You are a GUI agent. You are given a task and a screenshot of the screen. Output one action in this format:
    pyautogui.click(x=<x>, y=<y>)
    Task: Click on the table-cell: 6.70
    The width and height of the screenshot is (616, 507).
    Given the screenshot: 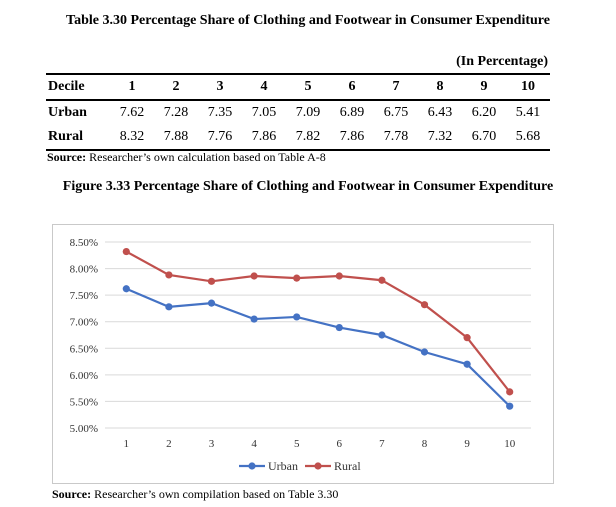 What is the action you would take?
    pyautogui.click(x=484, y=138)
    